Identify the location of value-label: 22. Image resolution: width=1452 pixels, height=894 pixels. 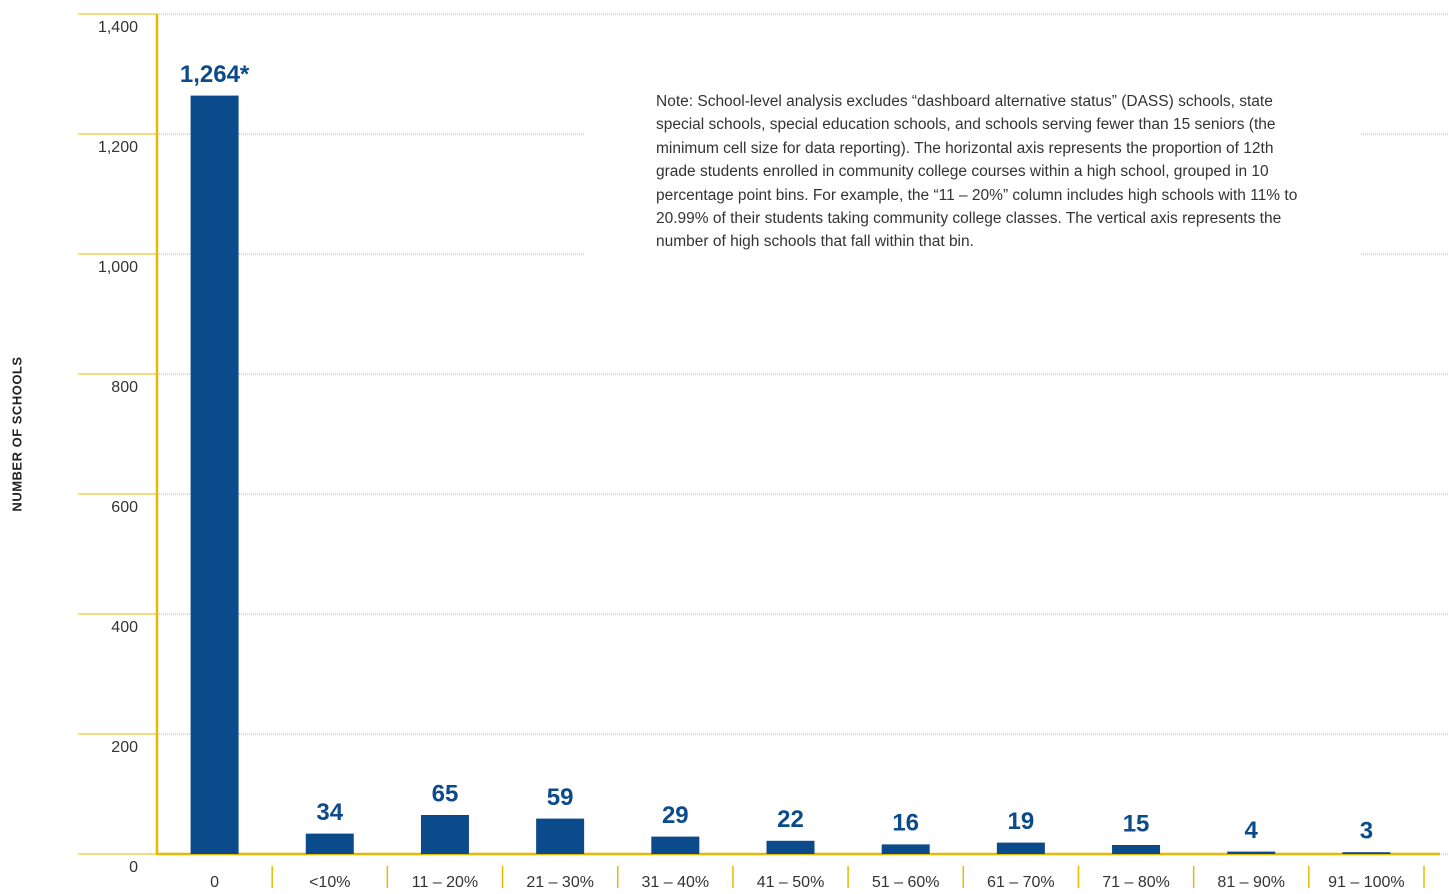
(790, 819).